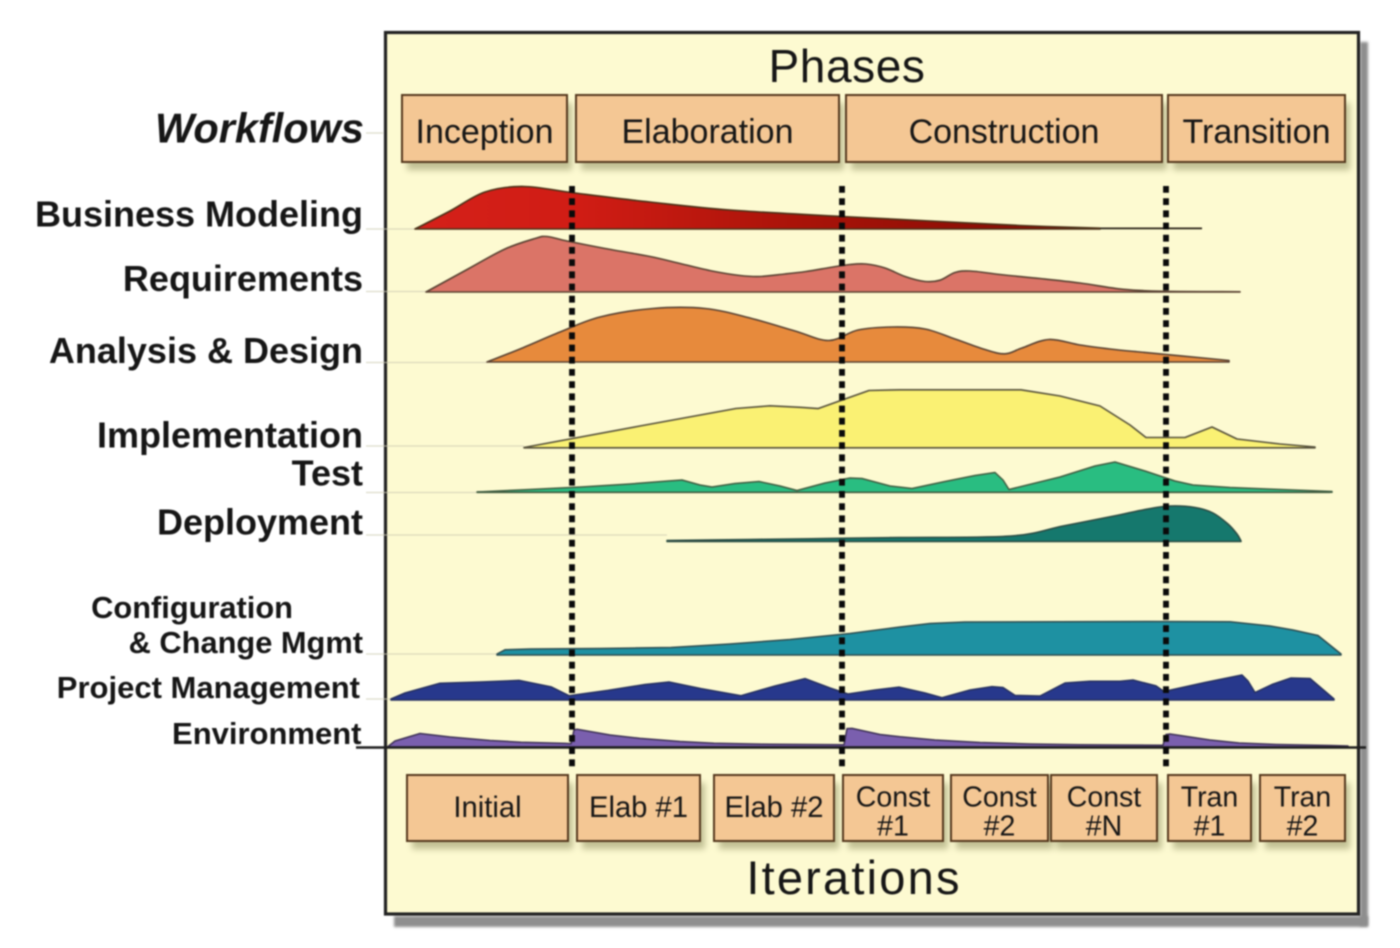  What do you see at coordinates (206, 350) in the screenshot?
I see `svg-text: Analysis & Design` at bounding box center [206, 350].